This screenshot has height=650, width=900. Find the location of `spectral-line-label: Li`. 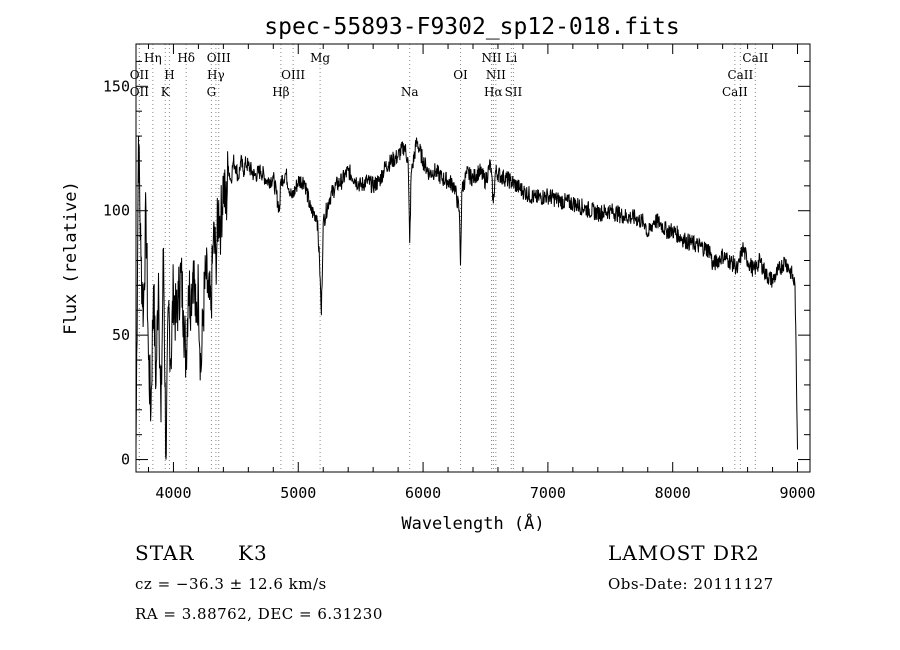

spectral-line-label: Li is located at coordinates (511, 58).